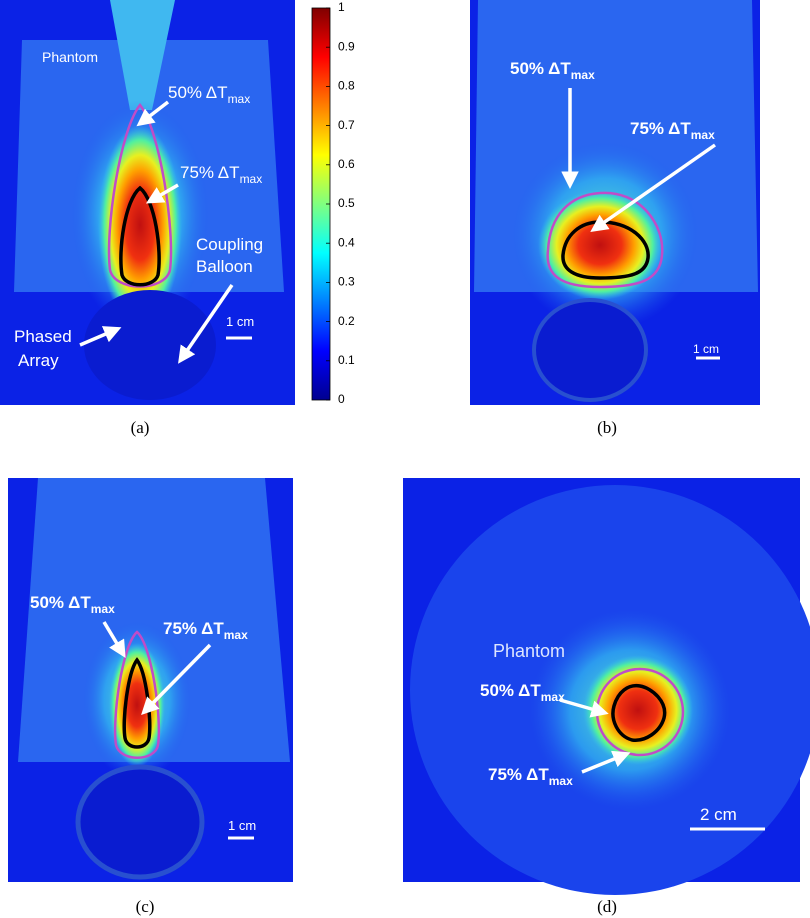 Image resolution: width=810 pixels, height=918 pixels. I want to click on colorbar-tick-label: 0.7, so click(346, 125).